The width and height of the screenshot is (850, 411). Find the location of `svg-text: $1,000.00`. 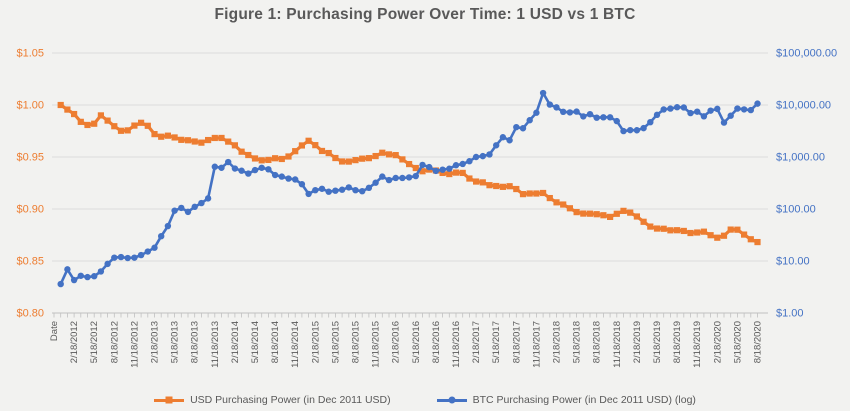

svg-text: $1,000.00 is located at coordinates (800, 158).